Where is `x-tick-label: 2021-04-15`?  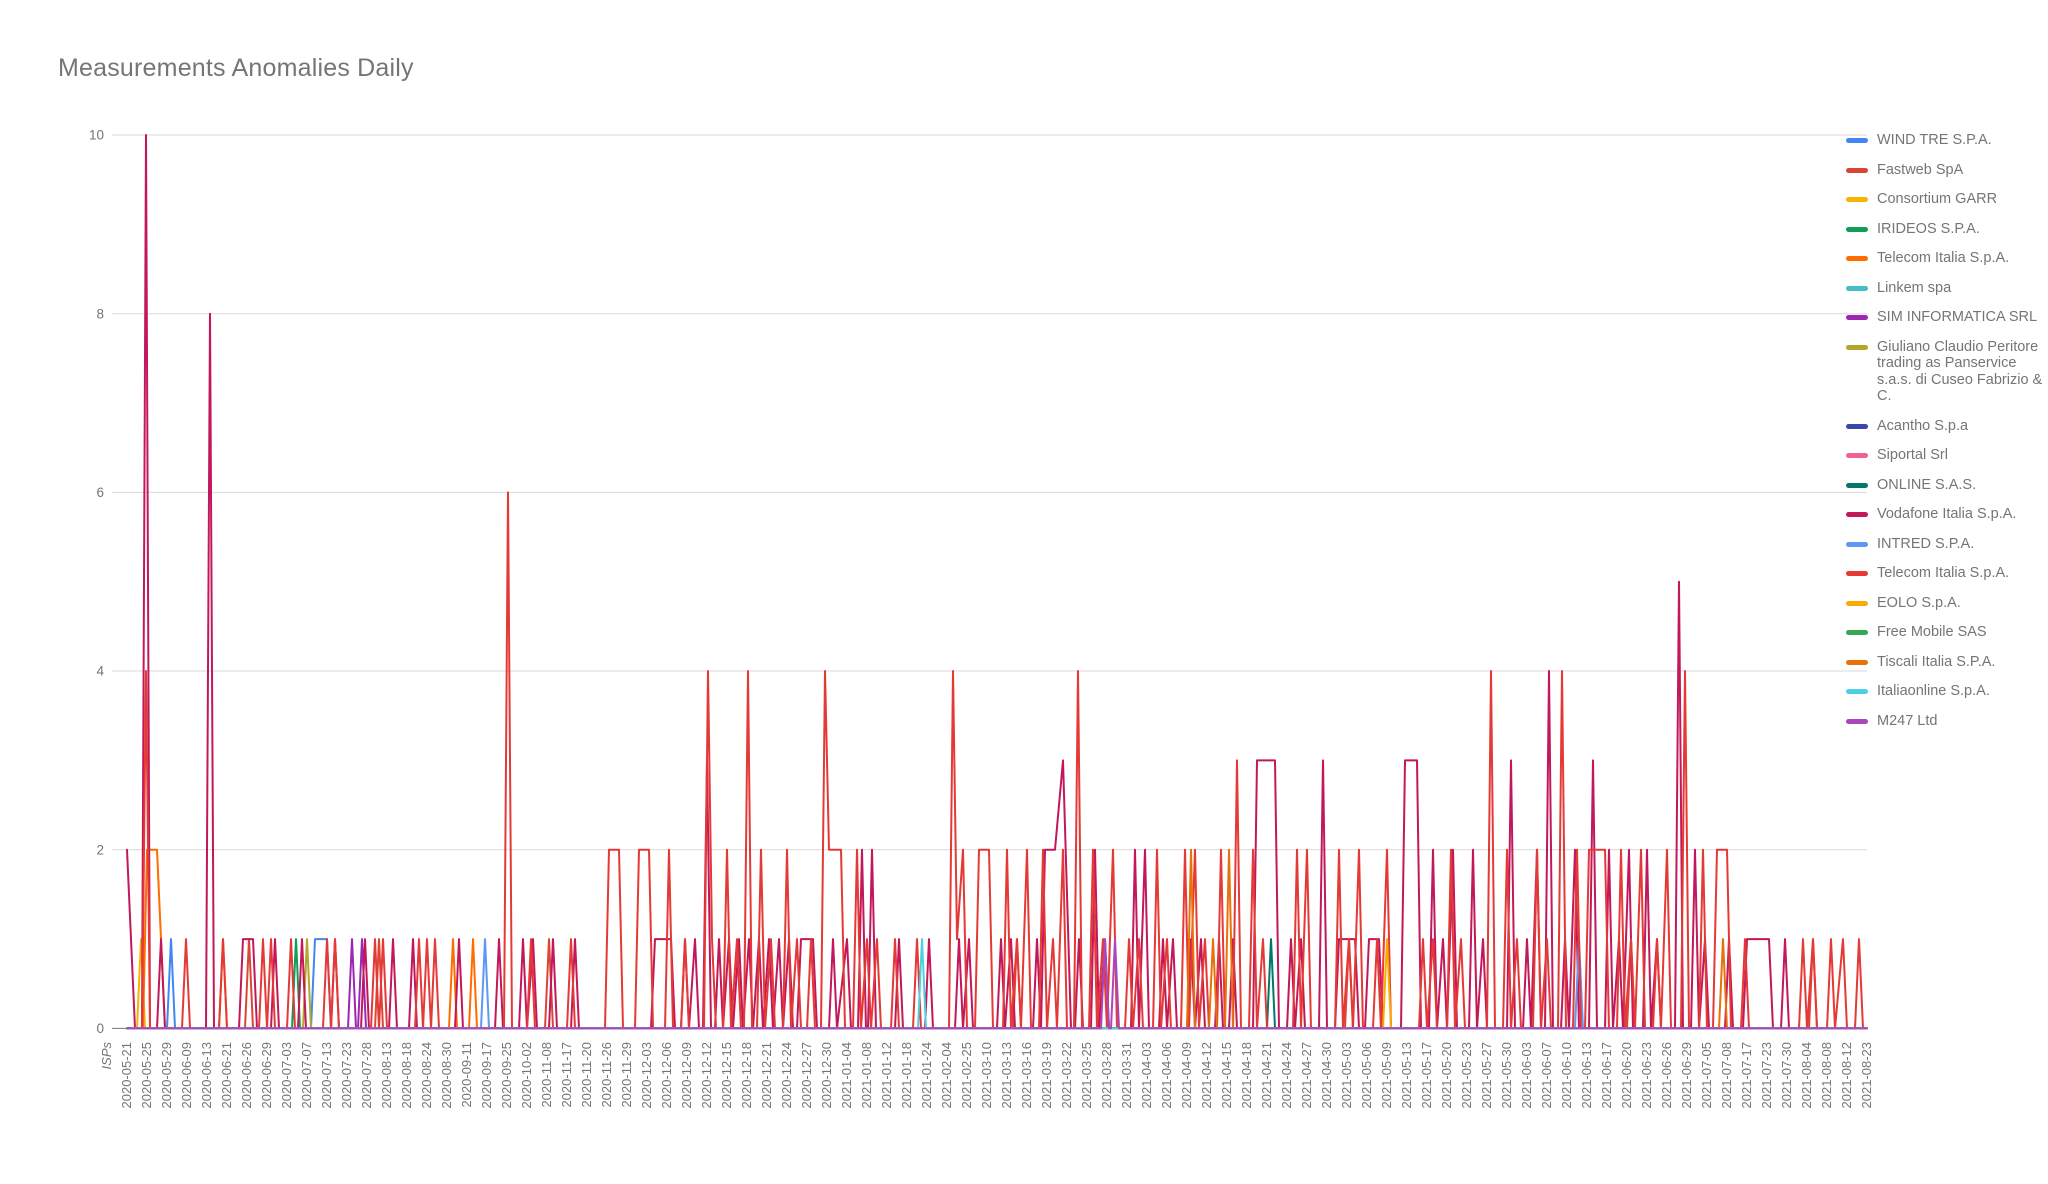
x-tick-label: 2021-04-15 is located at coordinates (1226, 1075).